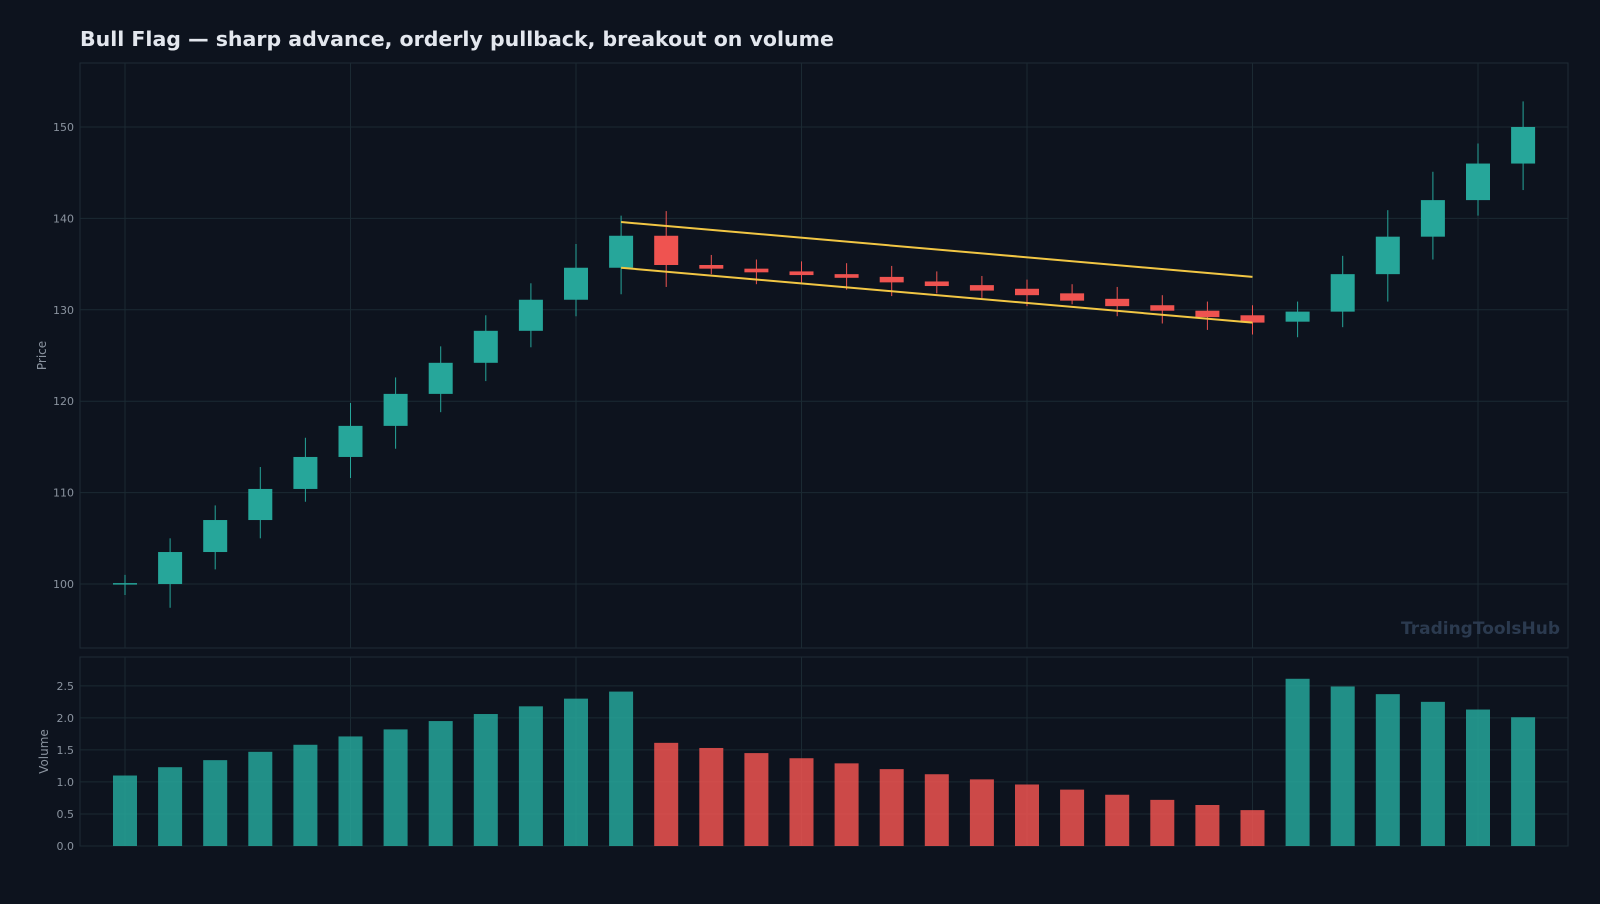 The image size is (1600, 904). Describe the element at coordinates (66, 782) in the screenshot. I see `volume-tick-label: 1.0` at that location.